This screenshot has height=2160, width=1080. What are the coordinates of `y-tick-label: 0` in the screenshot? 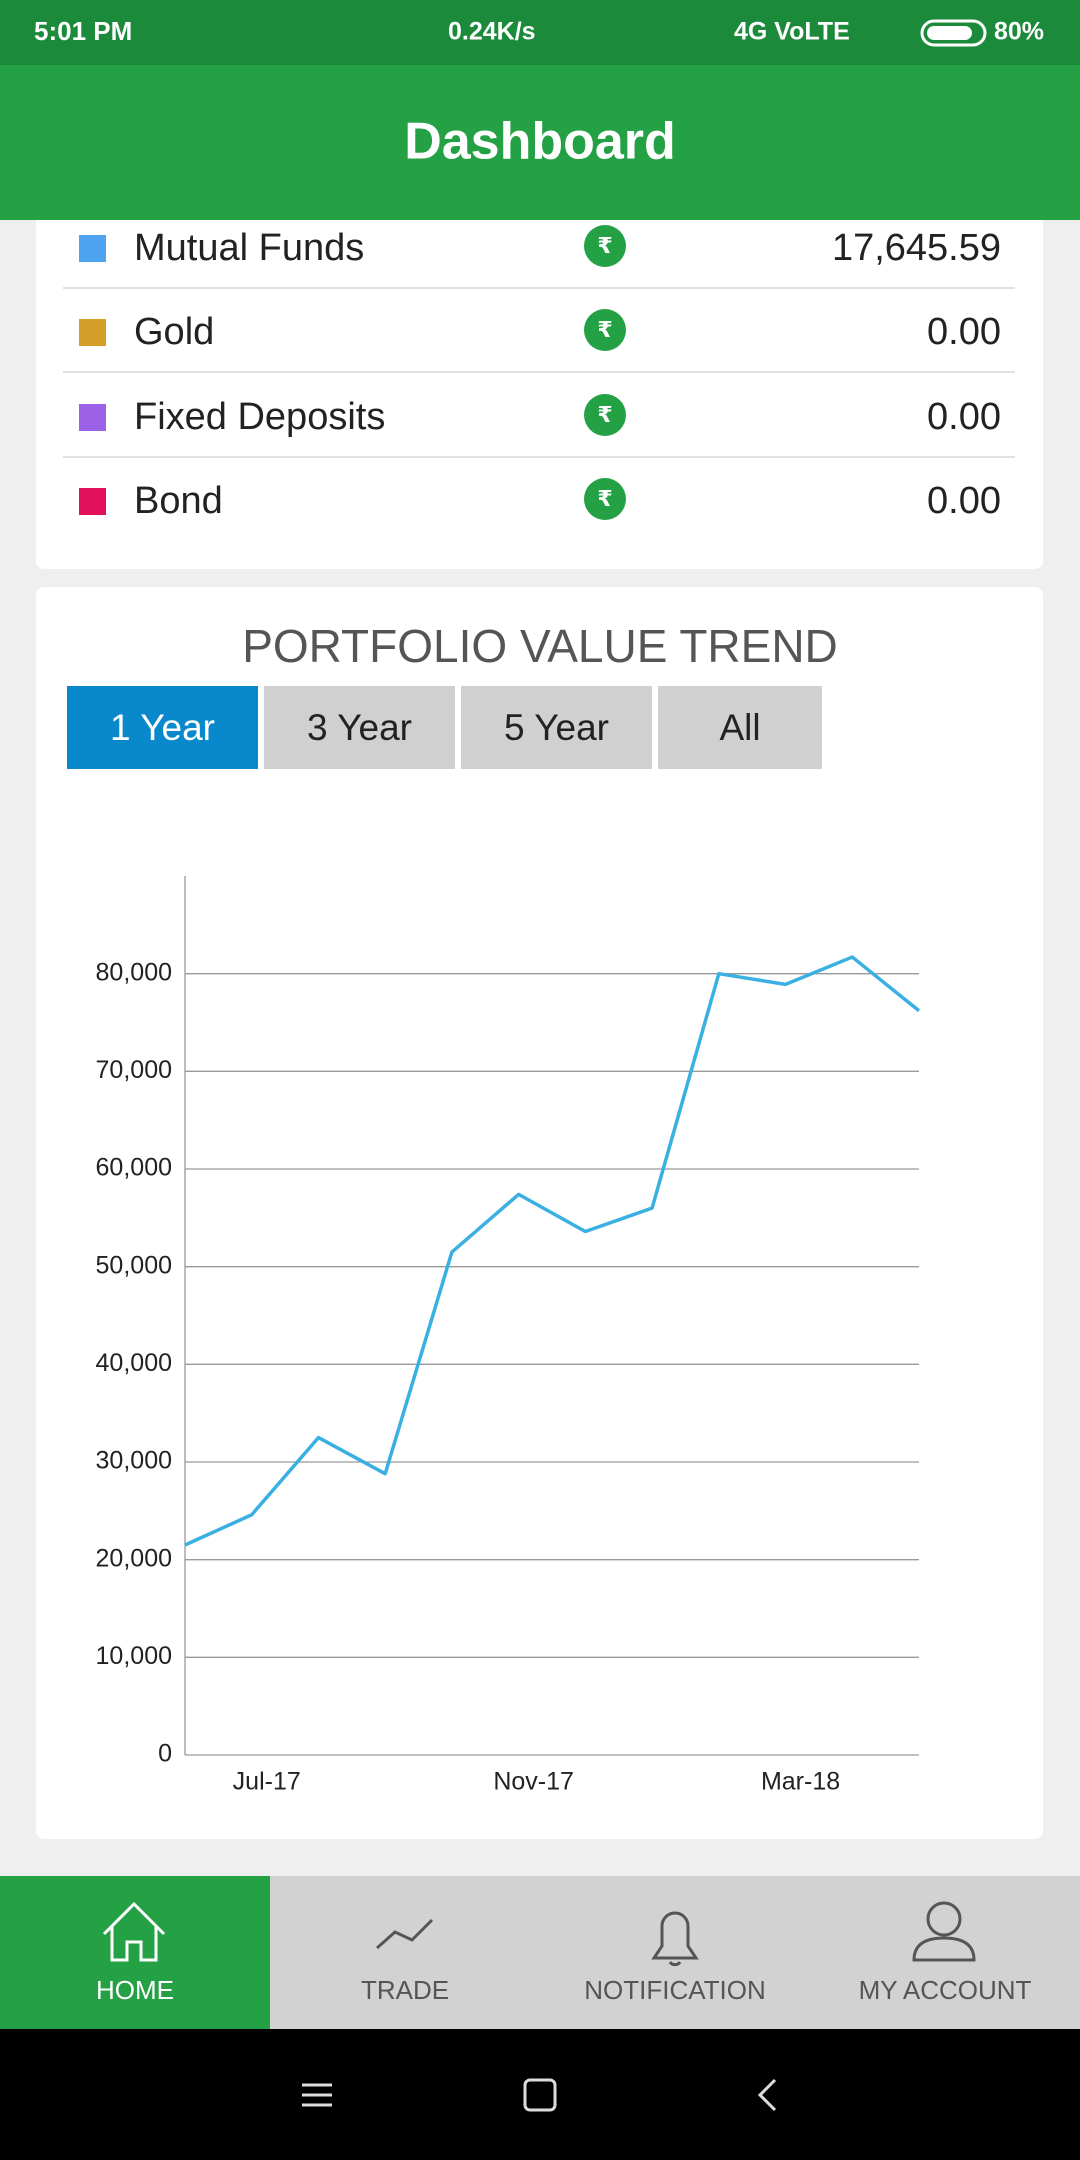 It's located at (165, 1754).